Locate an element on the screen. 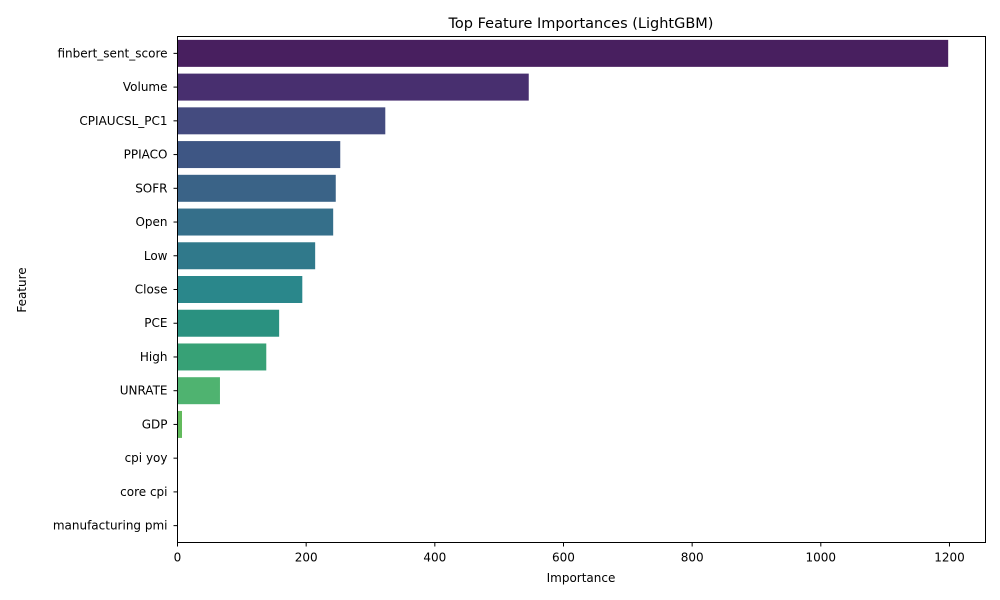 The height and width of the screenshot is (600, 1000). y-tick-label: Close is located at coordinates (151, 290).